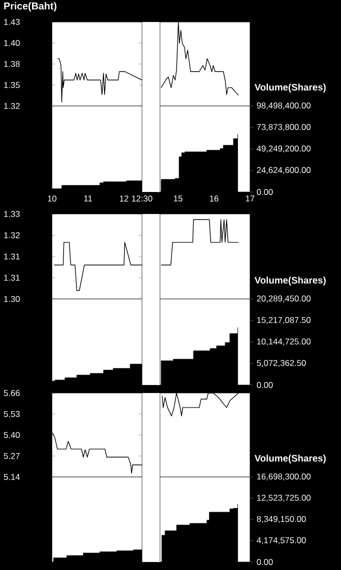 The width and height of the screenshot is (341, 570). What do you see at coordinates (283, 299) in the screenshot?
I see `y-tick-label: 20,289,450.00` at bounding box center [283, 299].